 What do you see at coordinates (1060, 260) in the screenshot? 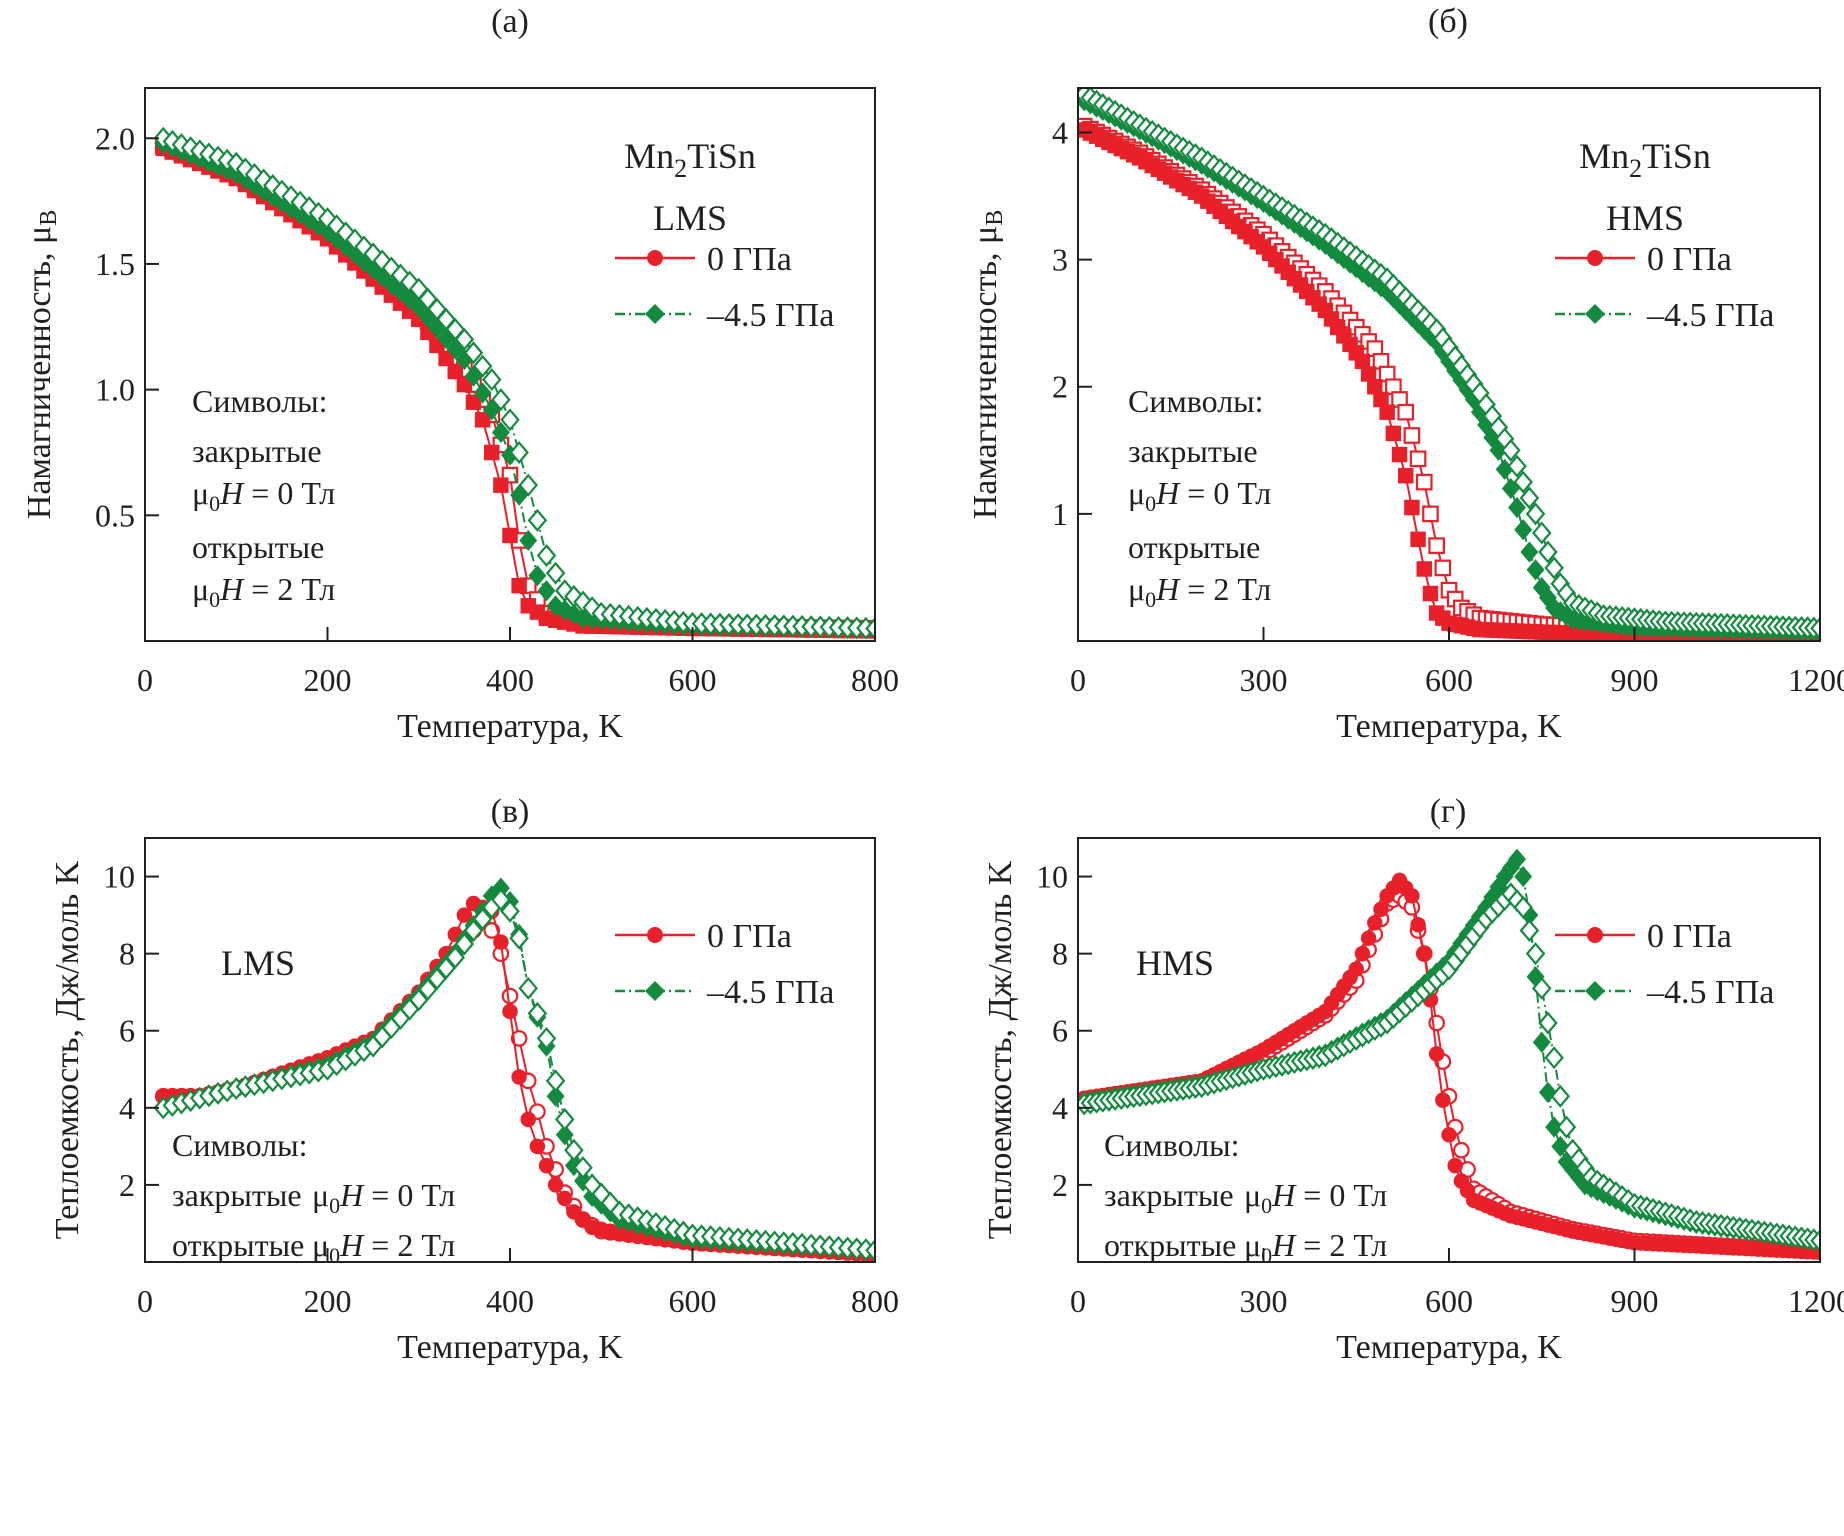
I see `y-tick-label: 3` at bounding box center [1060, 260].